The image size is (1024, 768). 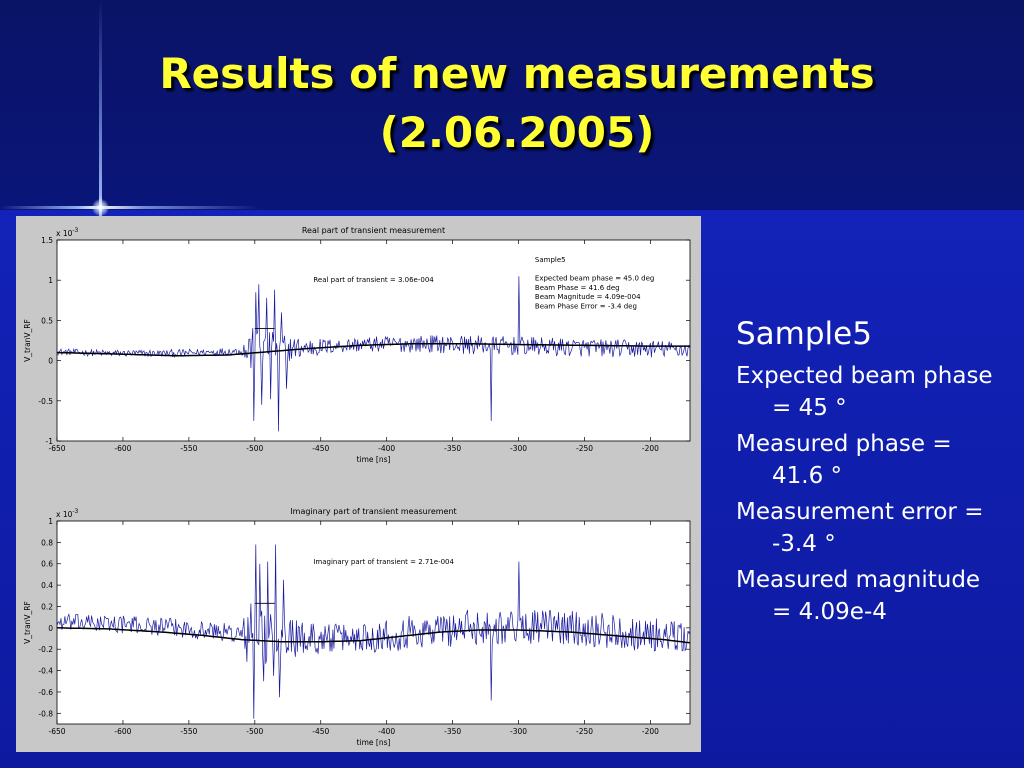 I want to click on y-tick-label: -0.8, so click(x=45, y=713).